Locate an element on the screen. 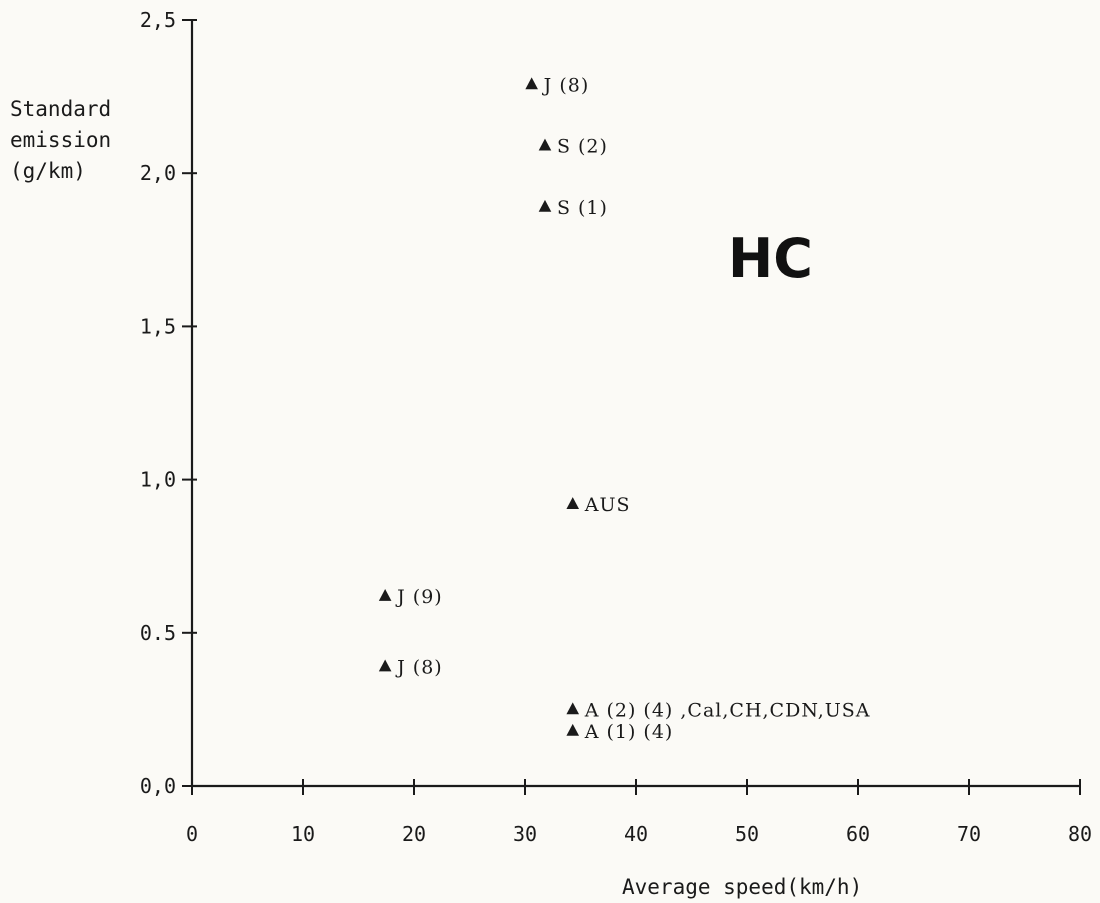 Image resolution: width=1100 pixels, height=903 pixels. panel-annotation-hc: HC is located at coordinates (770, 258).